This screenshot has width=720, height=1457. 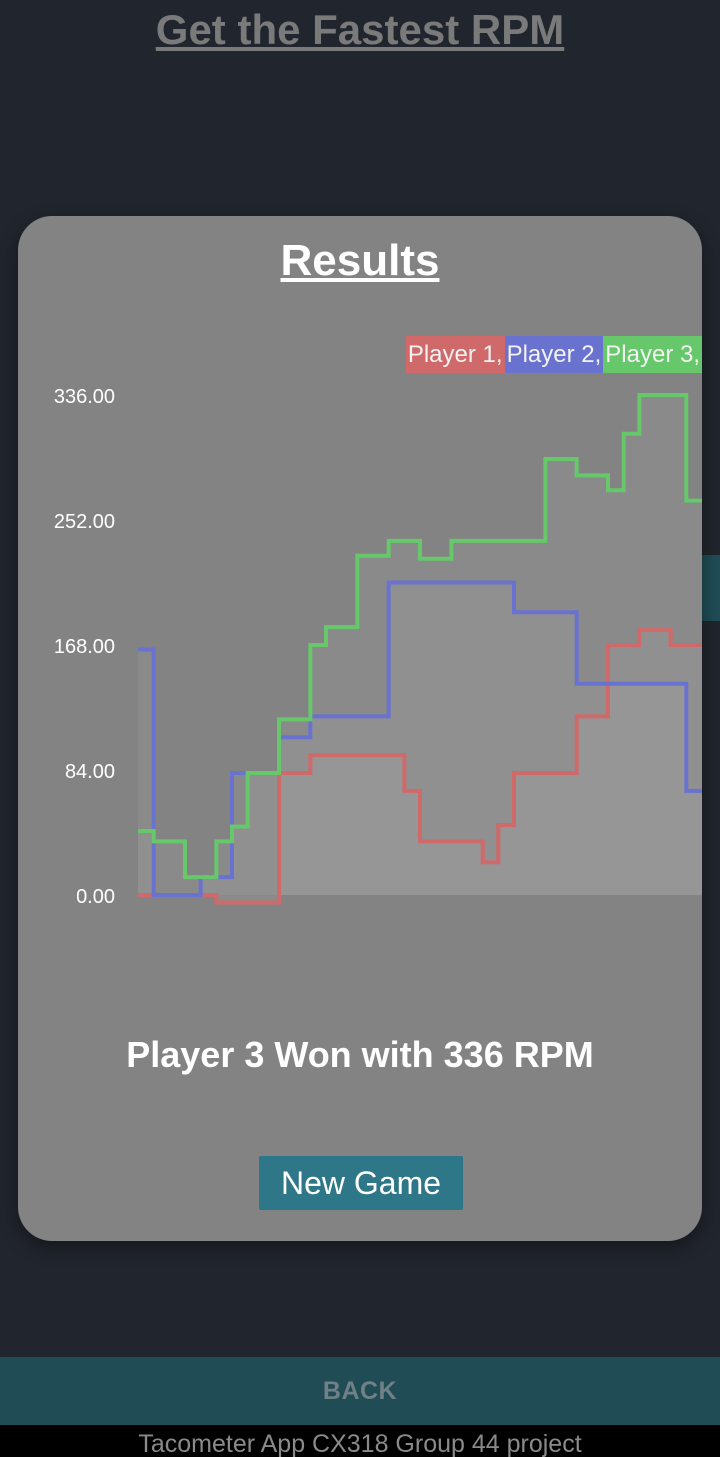 What do you see at coordinates (90, 772) in the screenshot?
I see `y-tick-label: 84.00` at bounding box center [90, 772].